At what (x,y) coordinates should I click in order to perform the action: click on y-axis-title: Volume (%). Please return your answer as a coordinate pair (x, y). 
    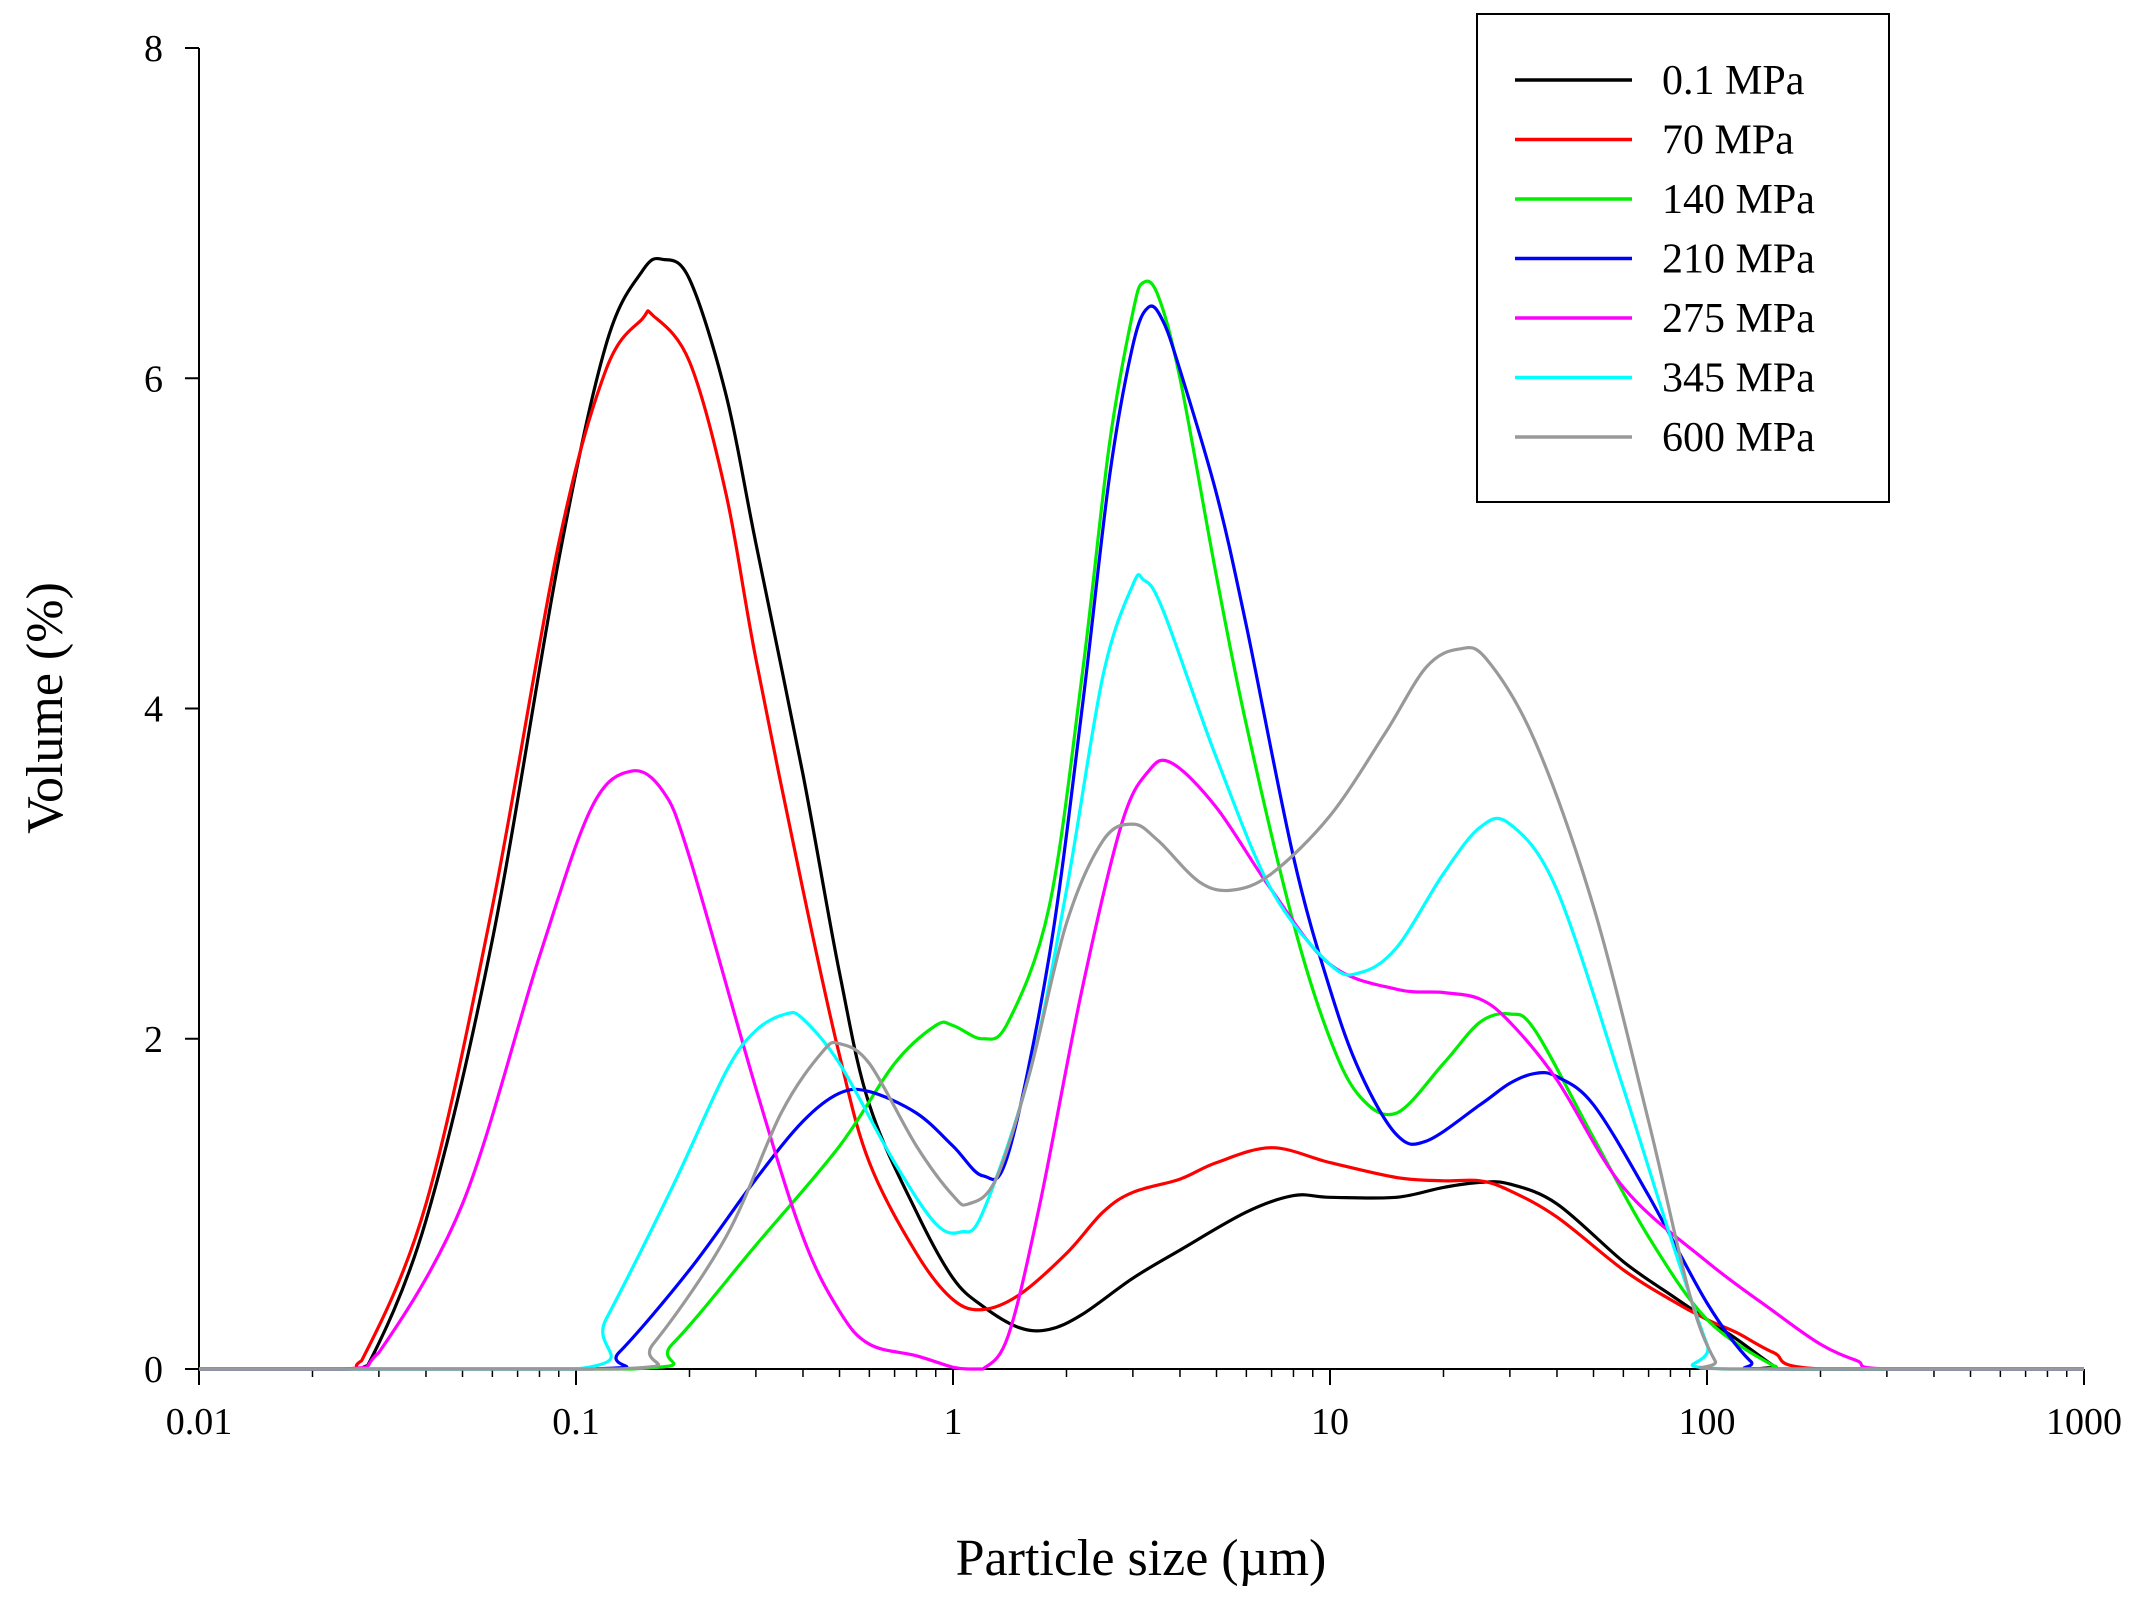
    Looking at the image, I should click on (45, 708).